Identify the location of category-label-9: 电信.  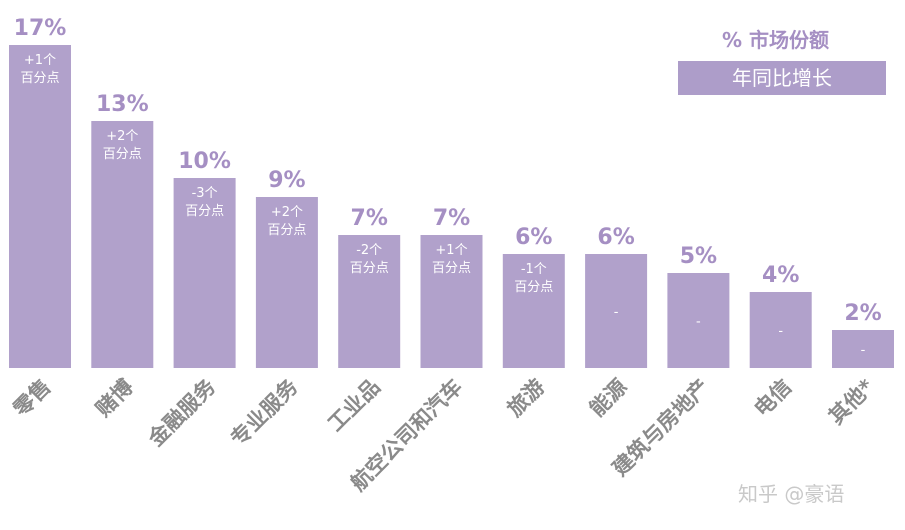
(773, 398).